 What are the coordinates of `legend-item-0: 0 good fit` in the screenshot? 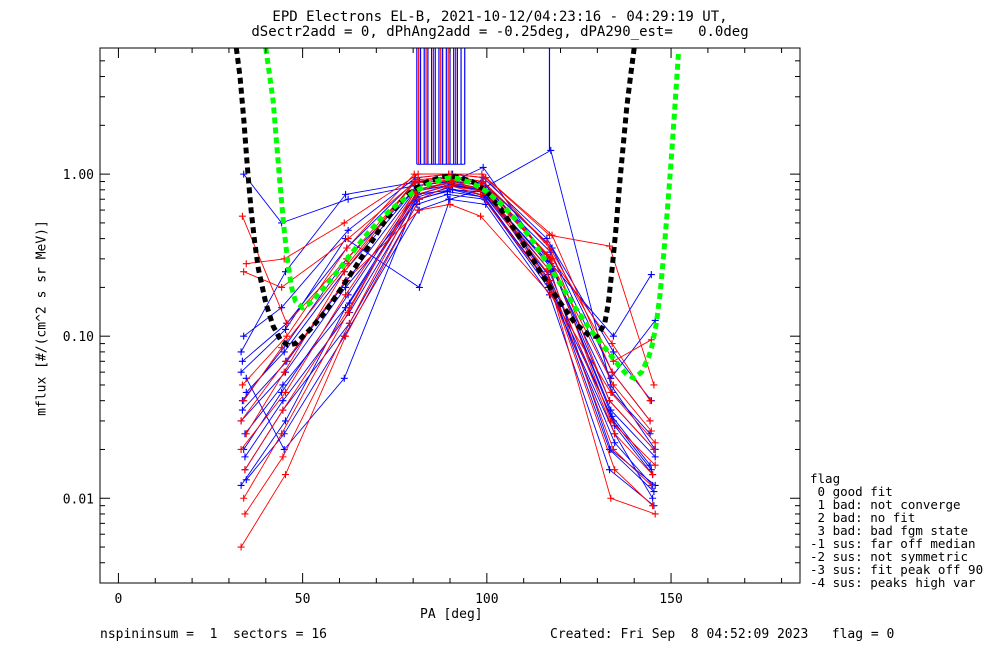 It's located at (851, 491).